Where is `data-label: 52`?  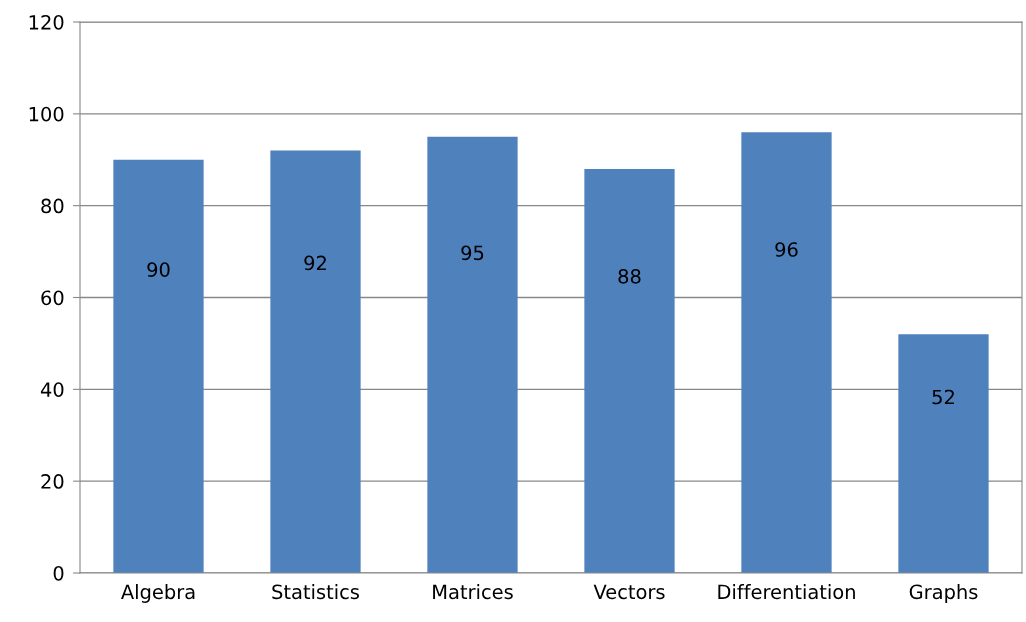 data-label: 52 is located at coordinates (943, 397).